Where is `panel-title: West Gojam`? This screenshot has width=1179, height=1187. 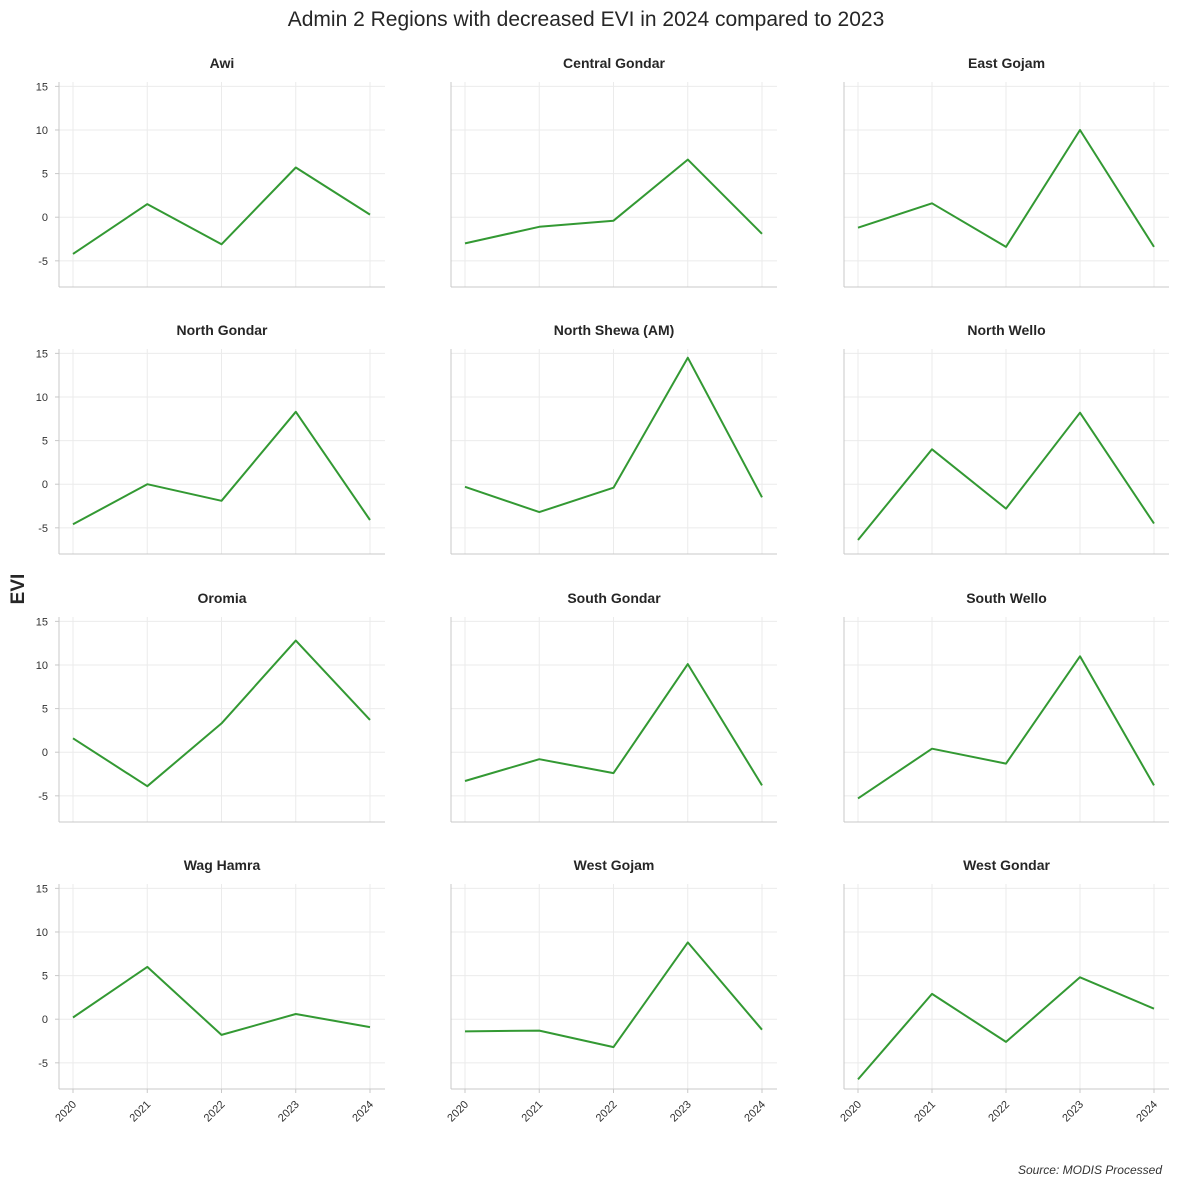 panel-title: West Gojam is located at coordinates (614, 865).